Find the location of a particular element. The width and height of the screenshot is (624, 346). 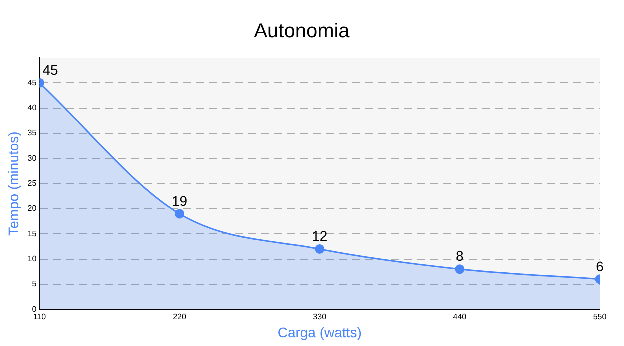

y-tick-label: 40 is located at coordinates (33, 108).